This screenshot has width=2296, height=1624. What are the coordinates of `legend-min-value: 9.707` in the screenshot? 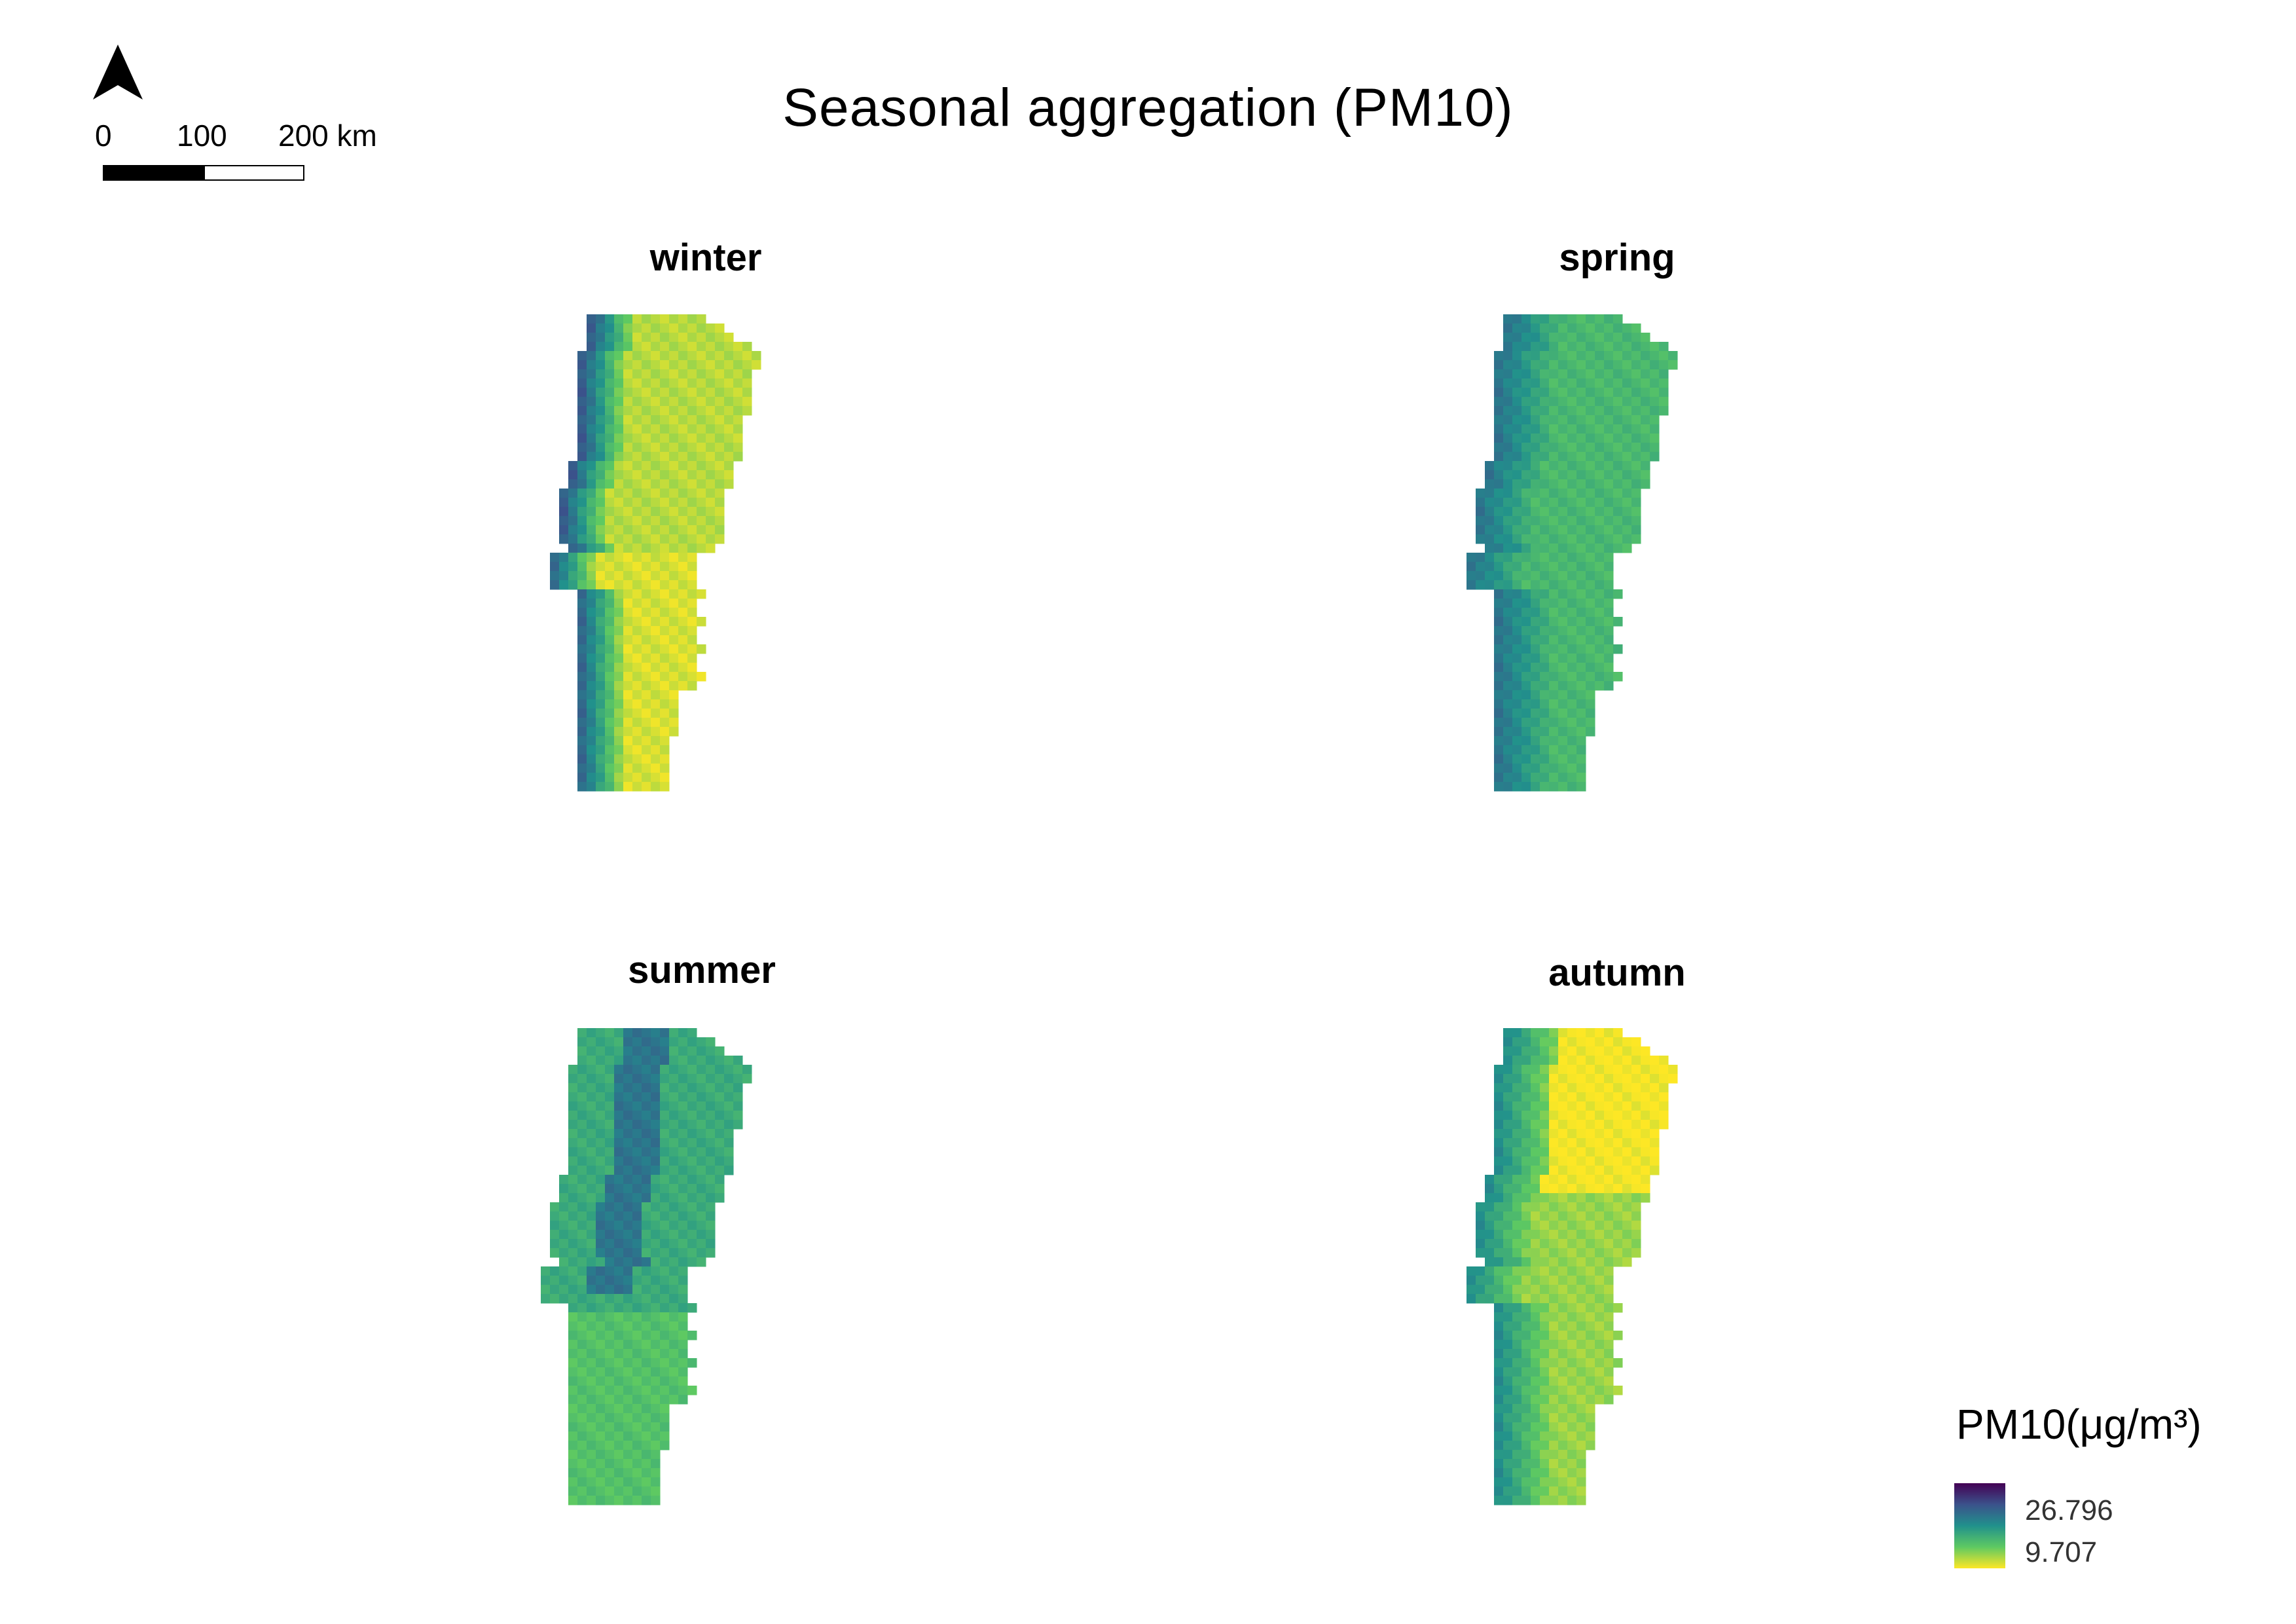 It's located at (2061, 1552).